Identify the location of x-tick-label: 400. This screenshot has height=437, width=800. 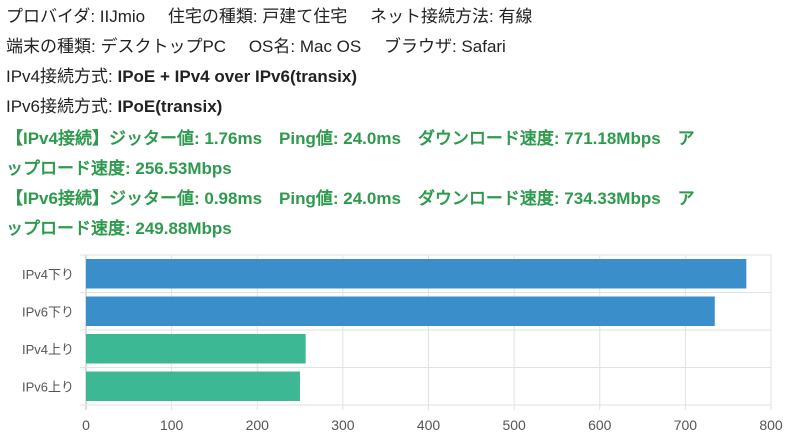
(429, 425).